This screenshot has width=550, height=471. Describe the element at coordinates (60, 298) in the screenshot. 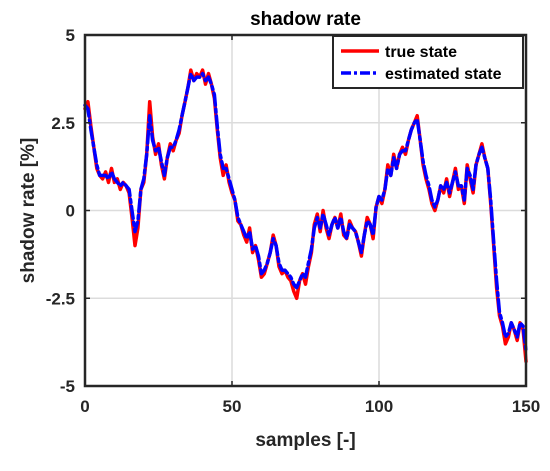

I see `y-tick-label: -2.5` at that location.